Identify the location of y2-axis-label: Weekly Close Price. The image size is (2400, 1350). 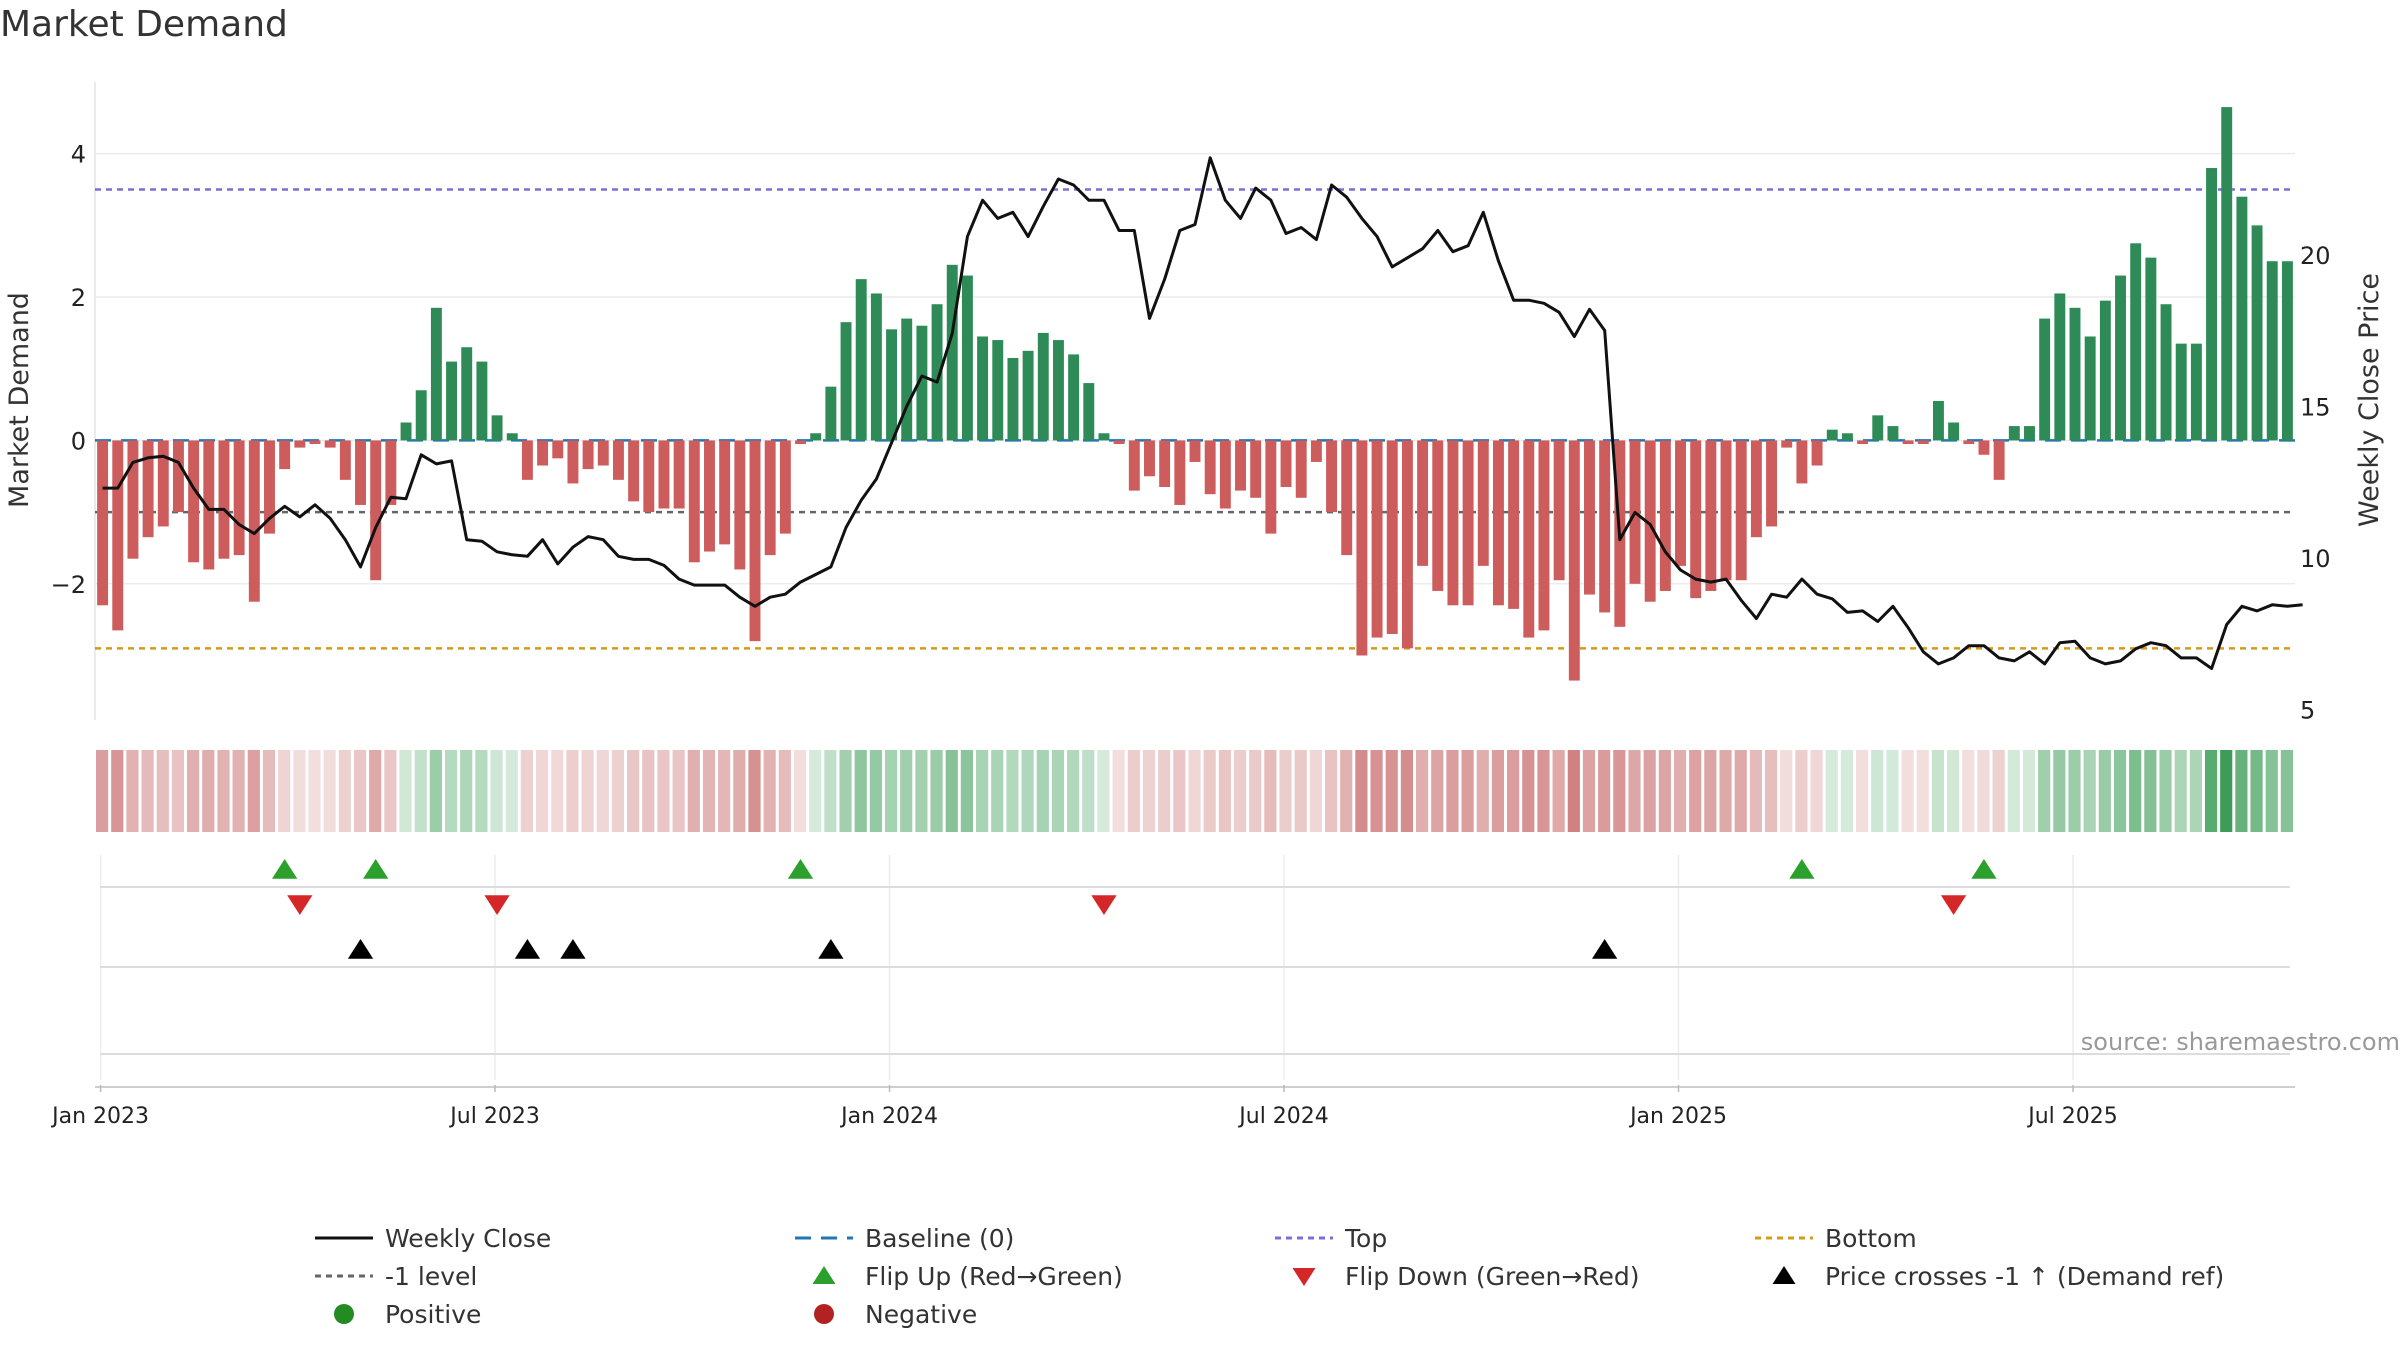
(2369, 400).